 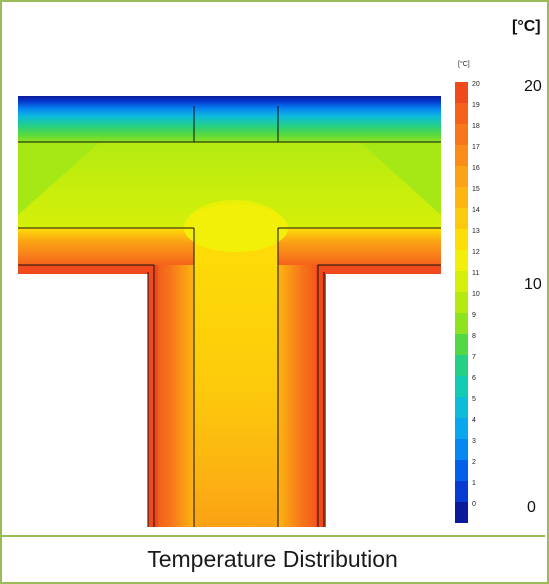 I want to click on corner-cool-left, so click(x=59, y=178).